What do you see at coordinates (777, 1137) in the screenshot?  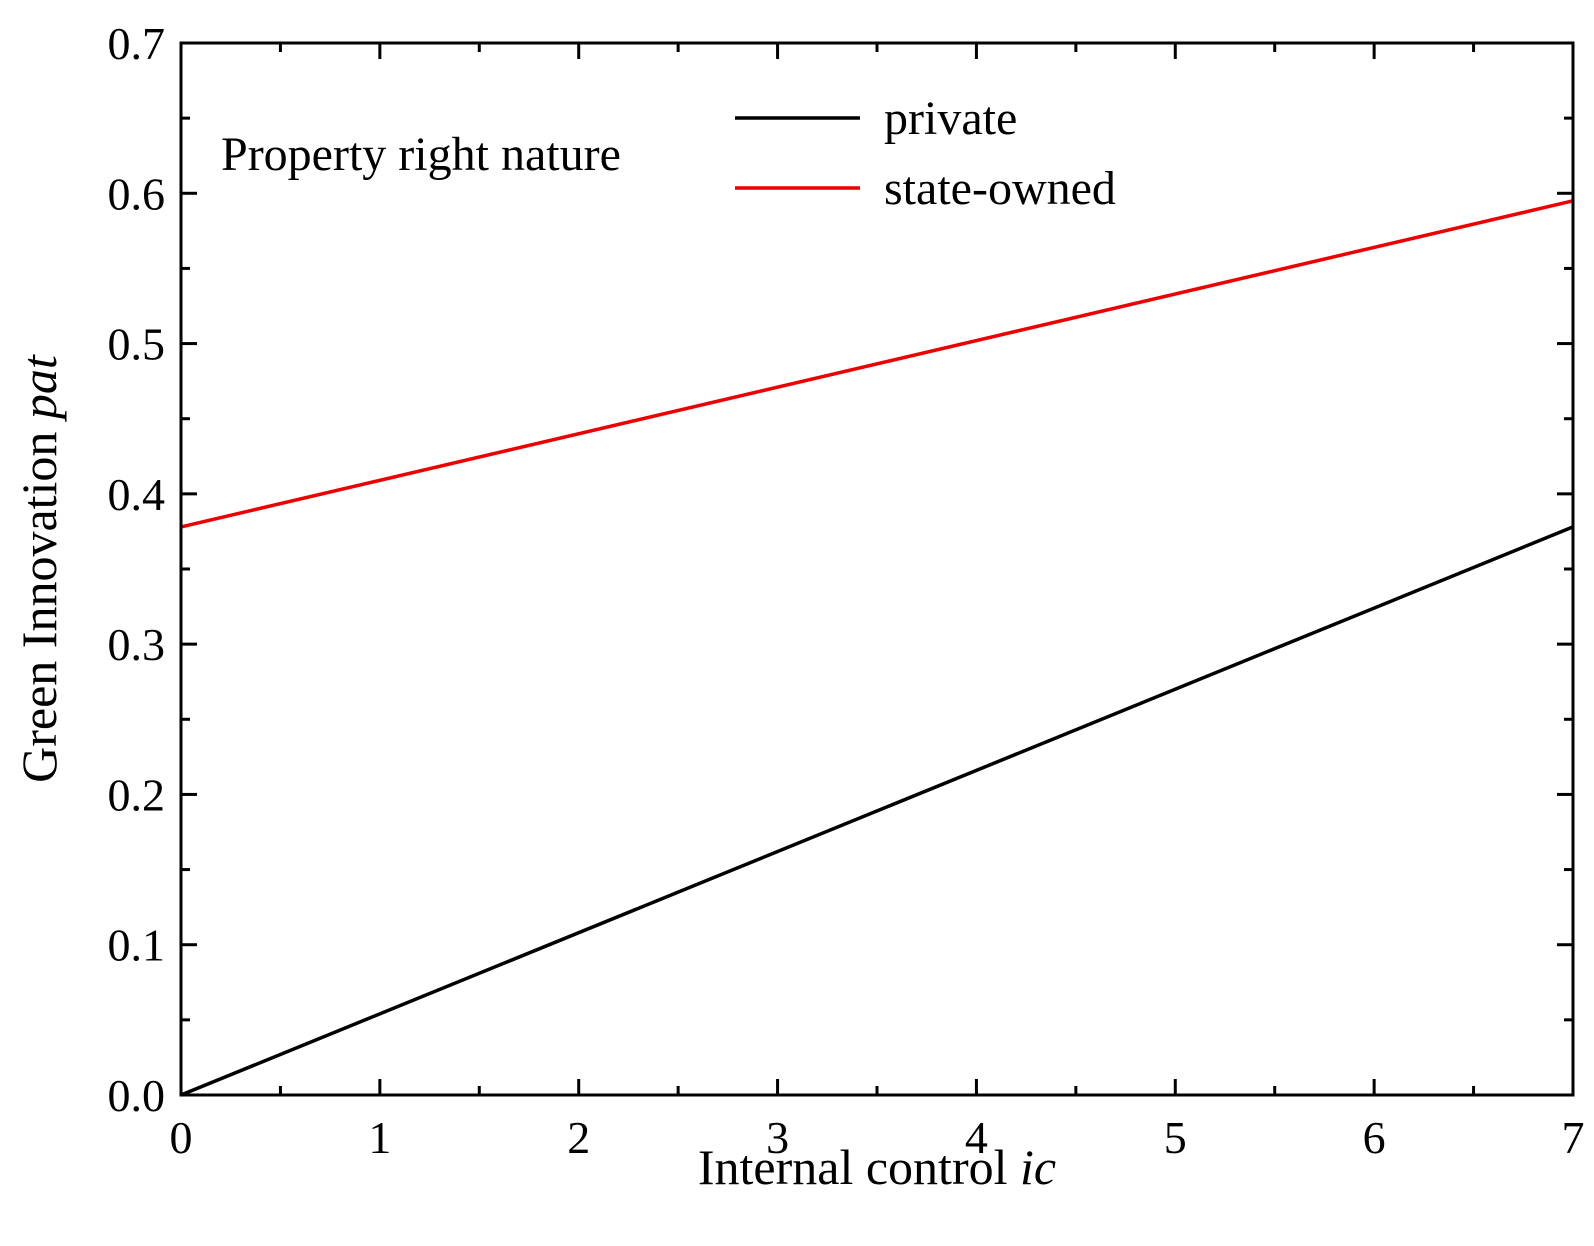 I see `x-tick-label: 3` at bounding box center [777, 1137].